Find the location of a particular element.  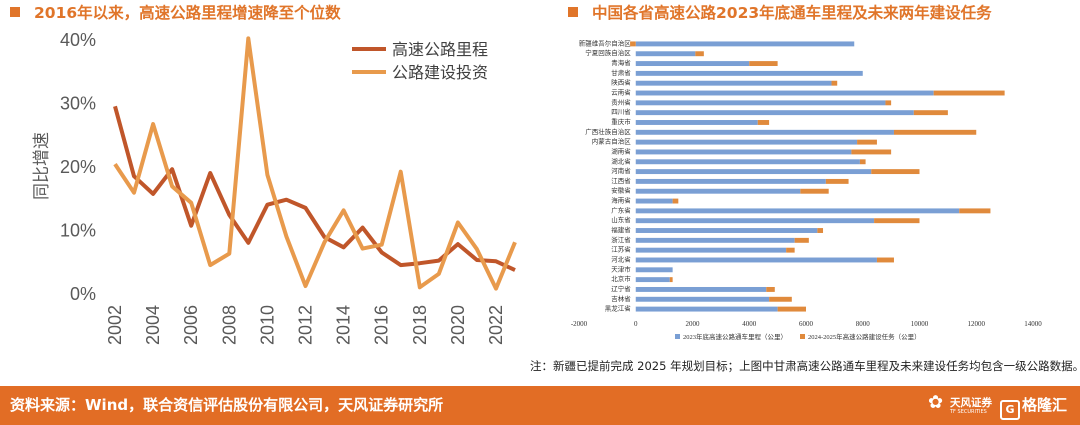

x-tick-label: 2014 is located at coordinates (344, 325).